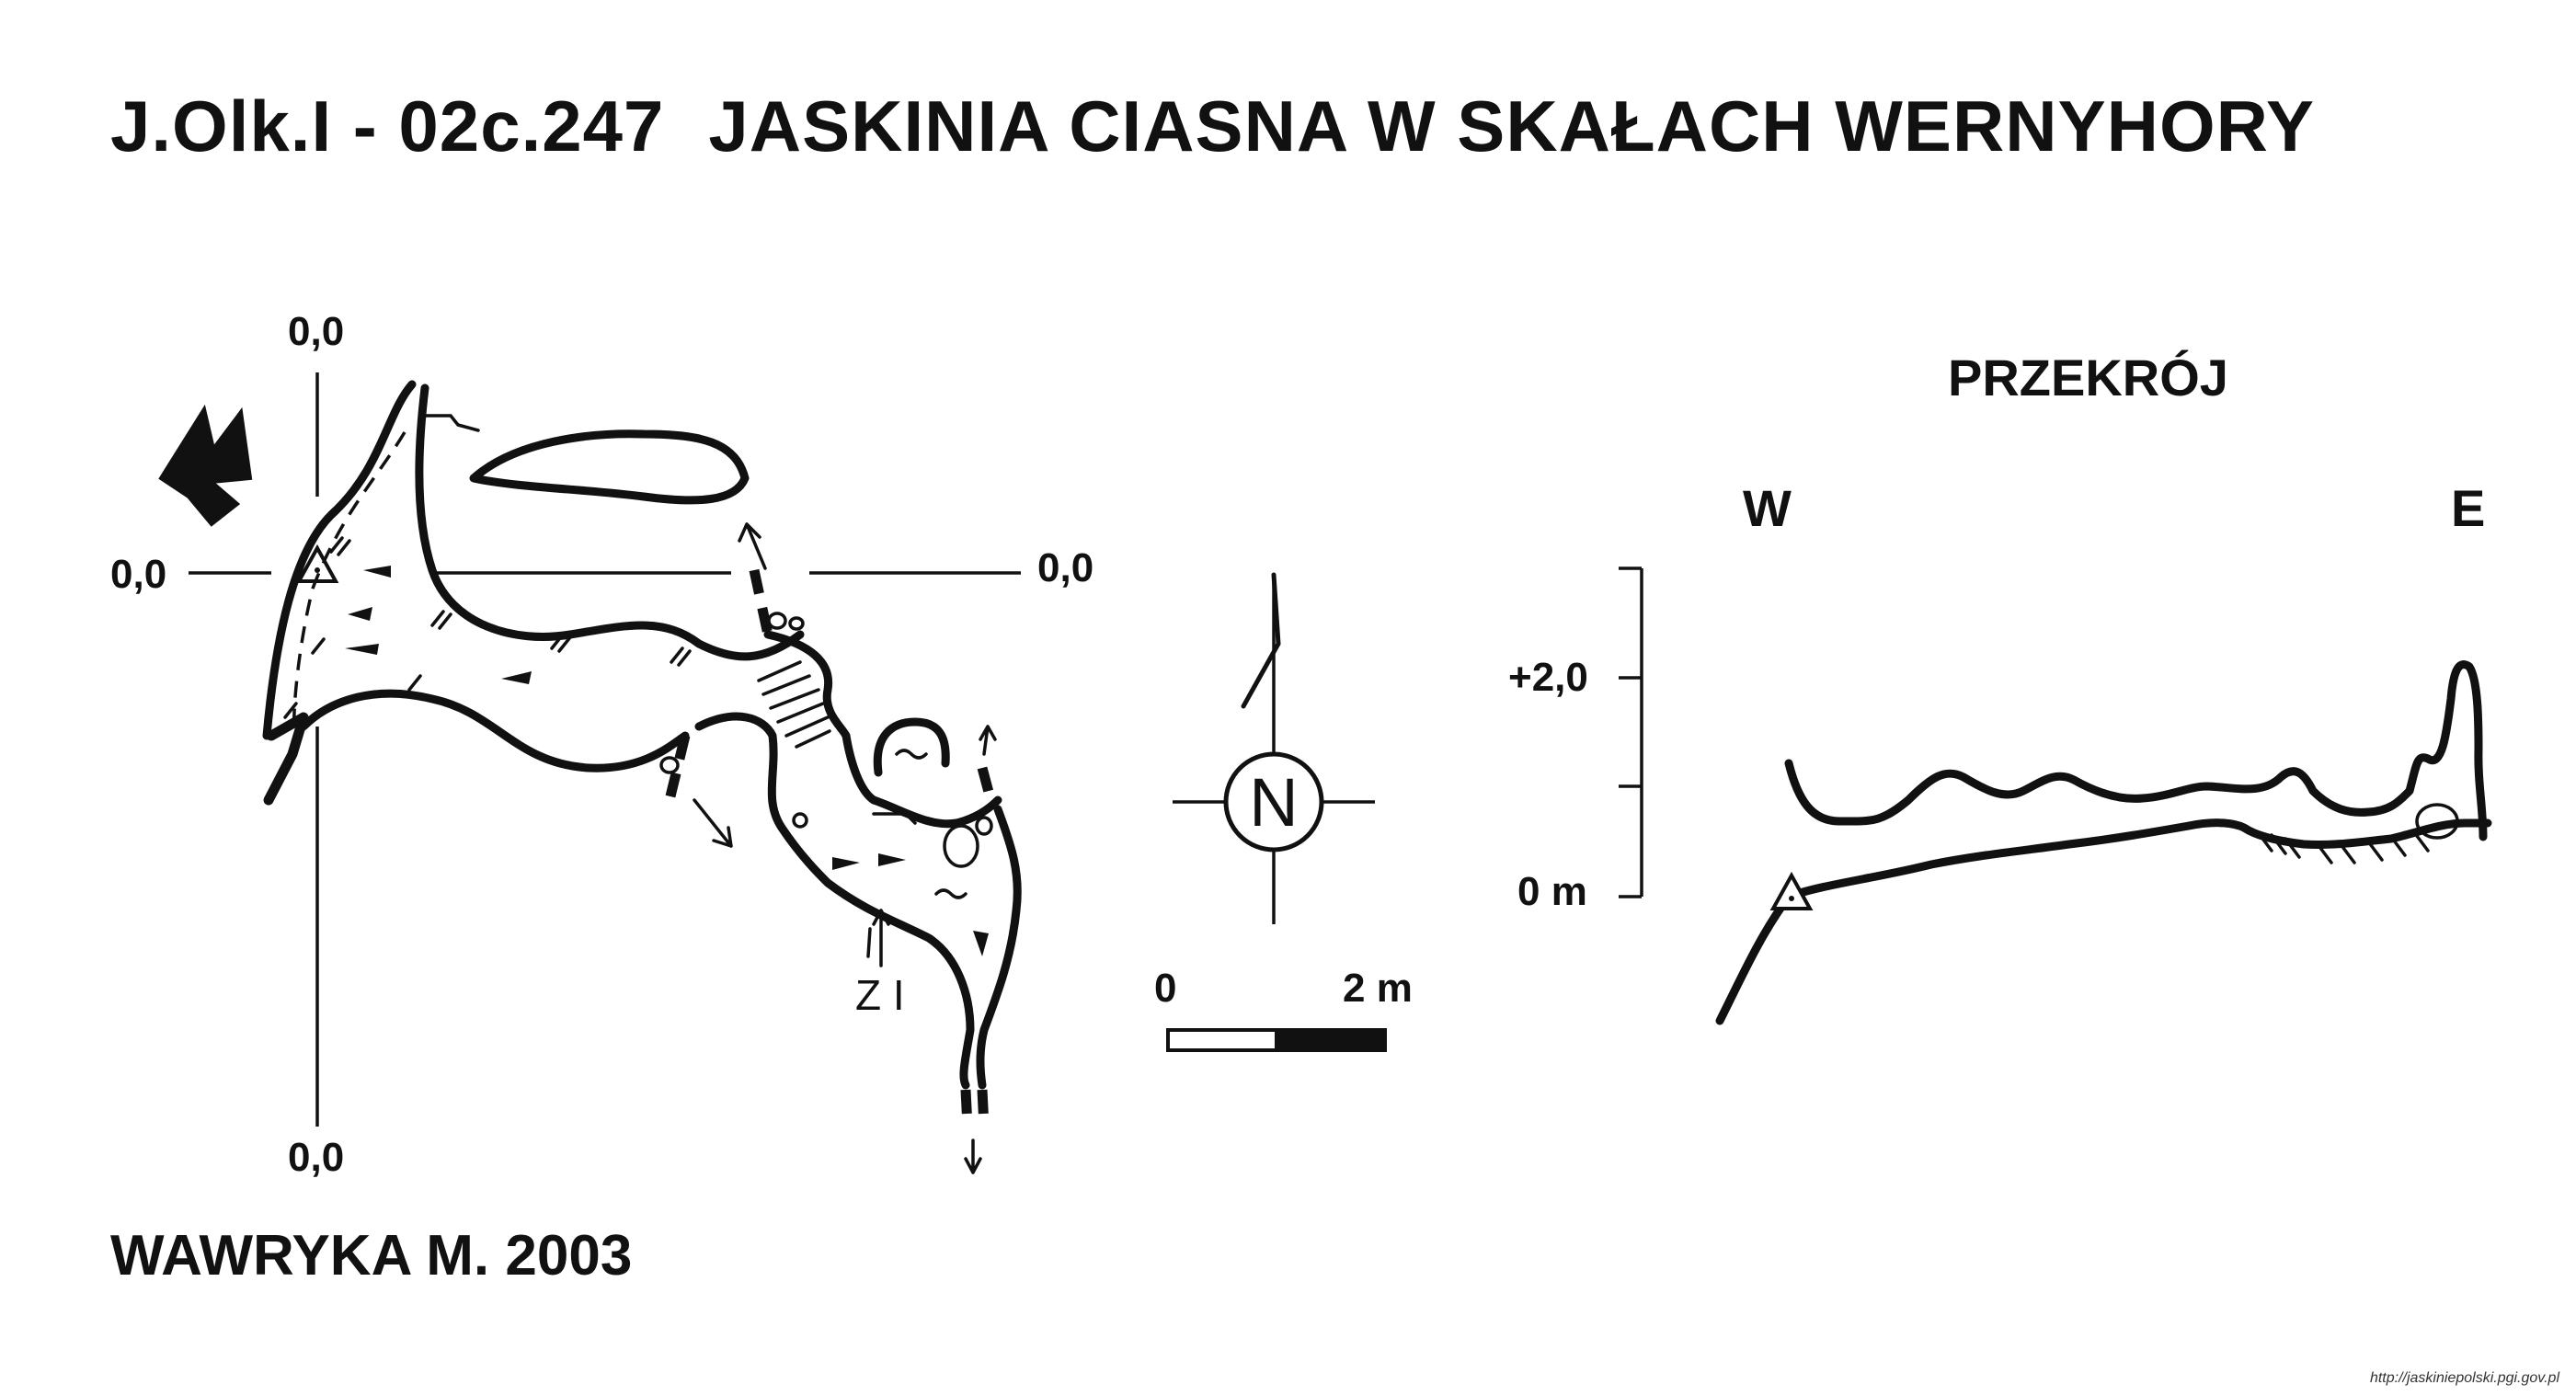 This screenshot has width=2576, height=1396. I want to click on section-heading: PRZEKRÓJ, so click(2088, 377).